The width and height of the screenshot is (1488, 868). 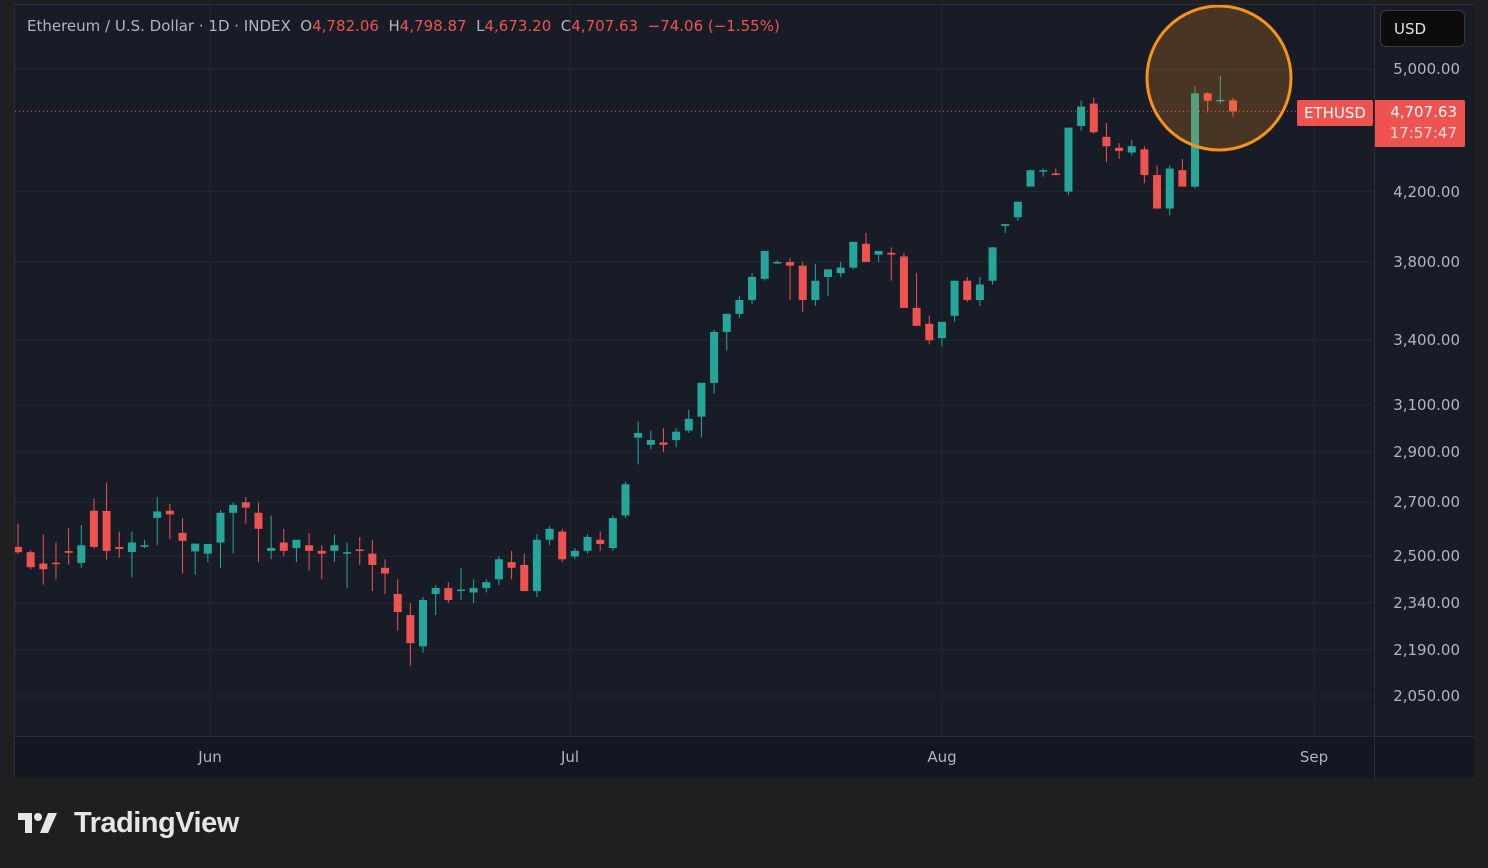 I want to click on last-price-tag: 4,707.63 17:57:47, so click(x=1420, y=123).